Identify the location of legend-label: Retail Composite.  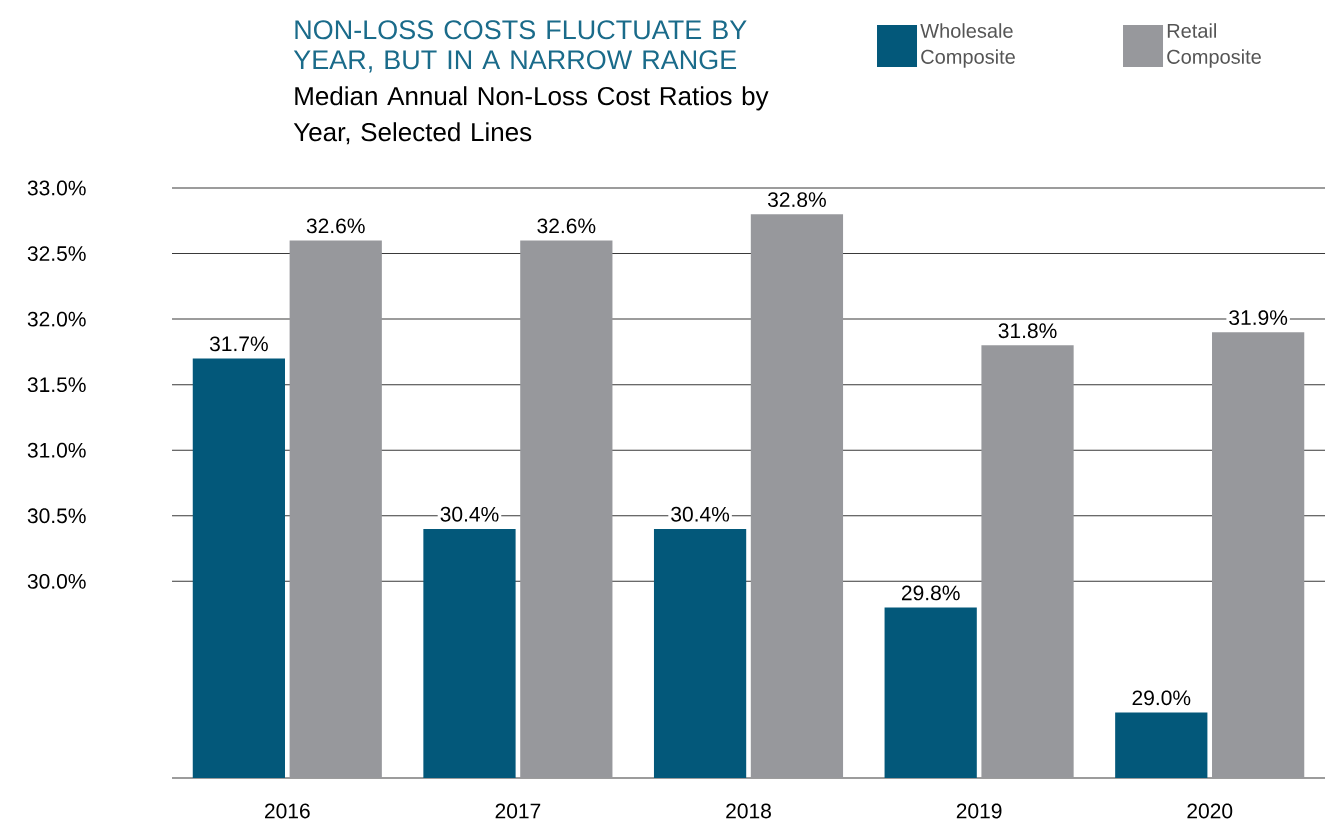
(1214, 45).